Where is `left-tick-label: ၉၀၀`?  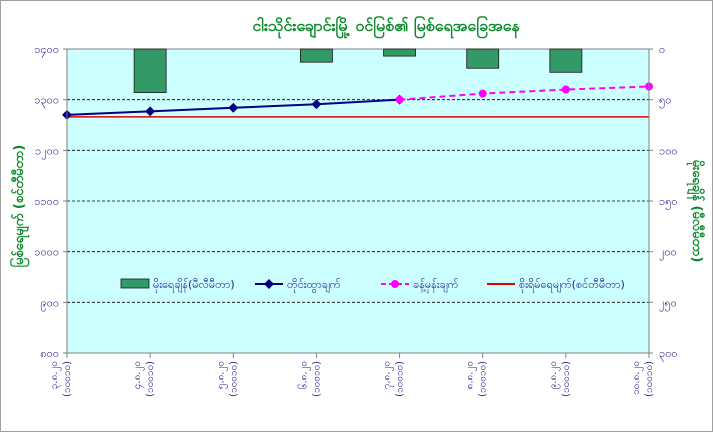 left-tick-label: ၉၀၀ is located at coordinates (49, 303).